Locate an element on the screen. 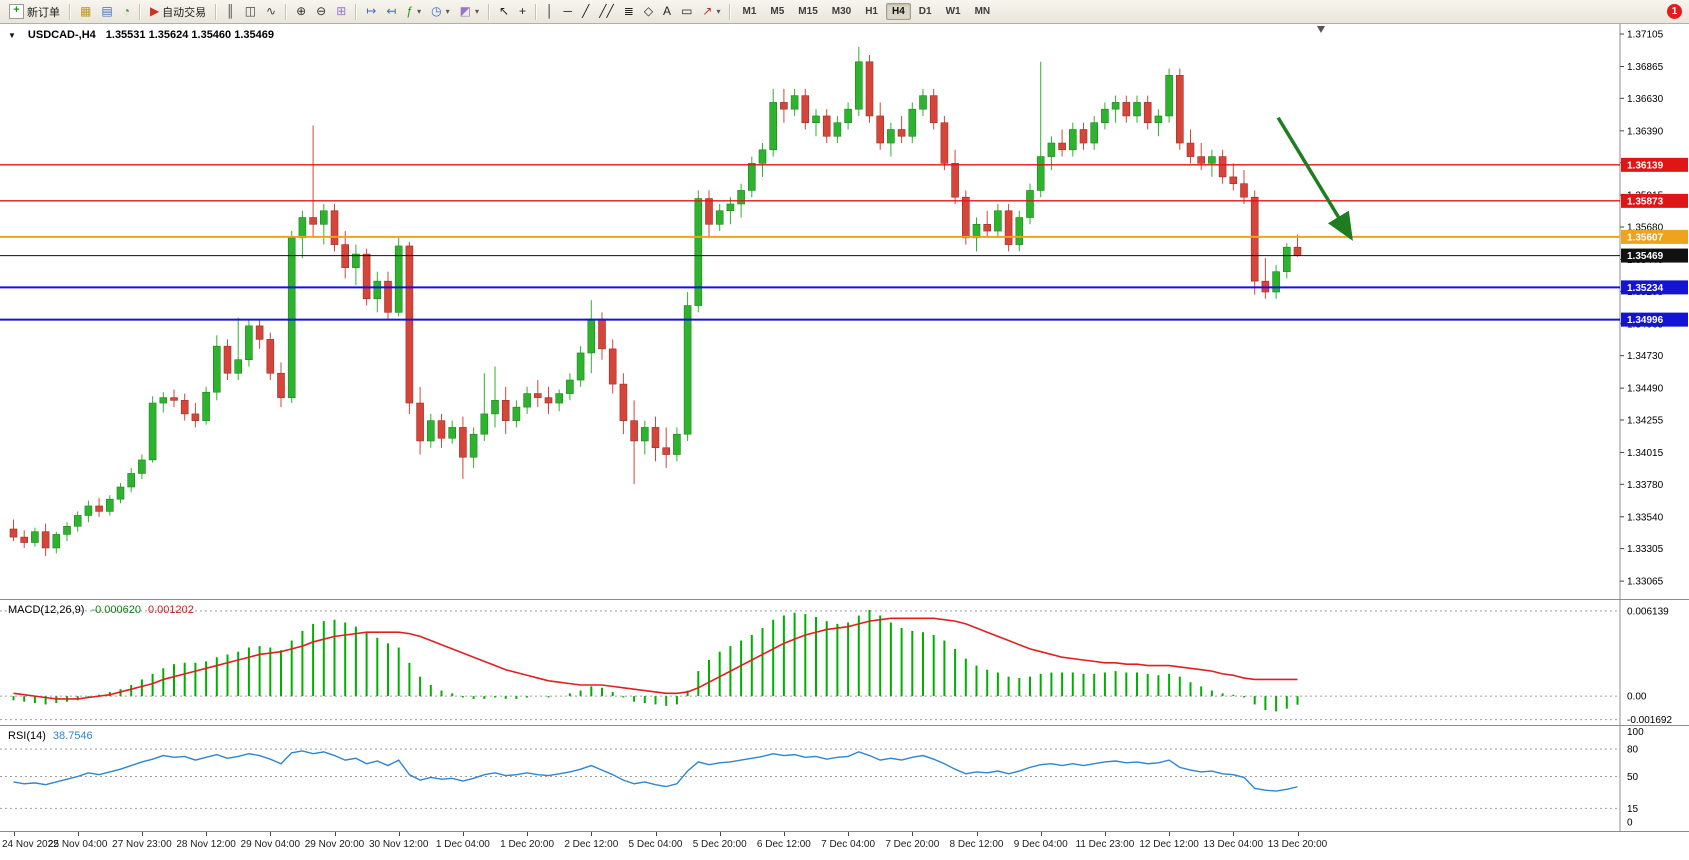 The image size is (1689, 860). rsi-plot: 100 80 50 15 0 is located at coordinates (844, 778).